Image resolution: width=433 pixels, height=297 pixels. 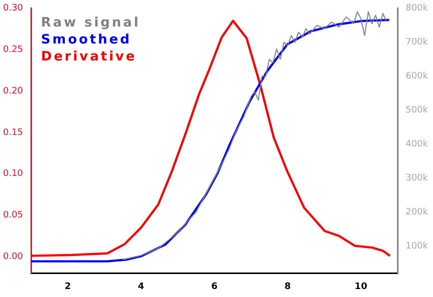 What do you see at coordinates (417, 77) in the screenshot?
I see `y2-tick-label: 600k` at bounding box center [417, 77].